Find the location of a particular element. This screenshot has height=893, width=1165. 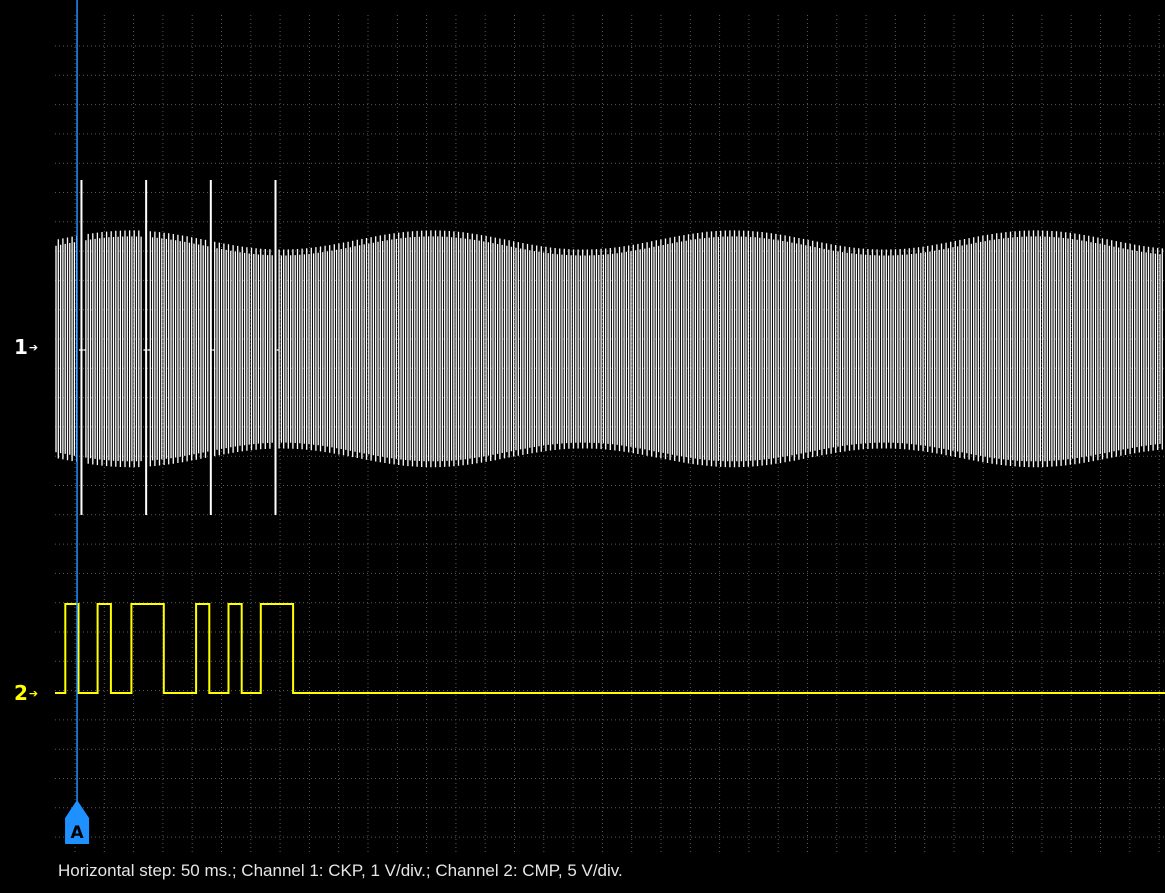

channel-2-trace is located at coordinates (610, 648).